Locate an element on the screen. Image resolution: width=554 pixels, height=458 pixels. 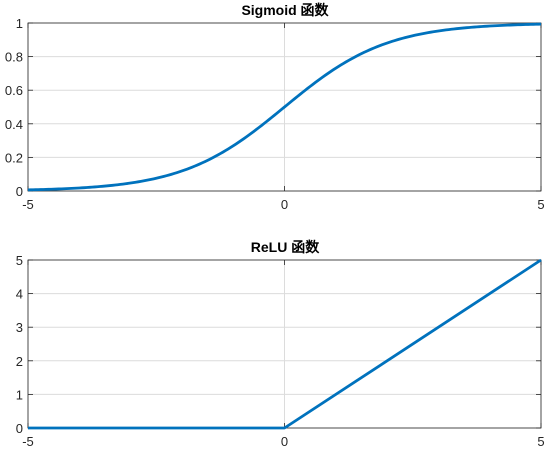
relu-x-tick-label: -5 is located at coordinates (28, 441).